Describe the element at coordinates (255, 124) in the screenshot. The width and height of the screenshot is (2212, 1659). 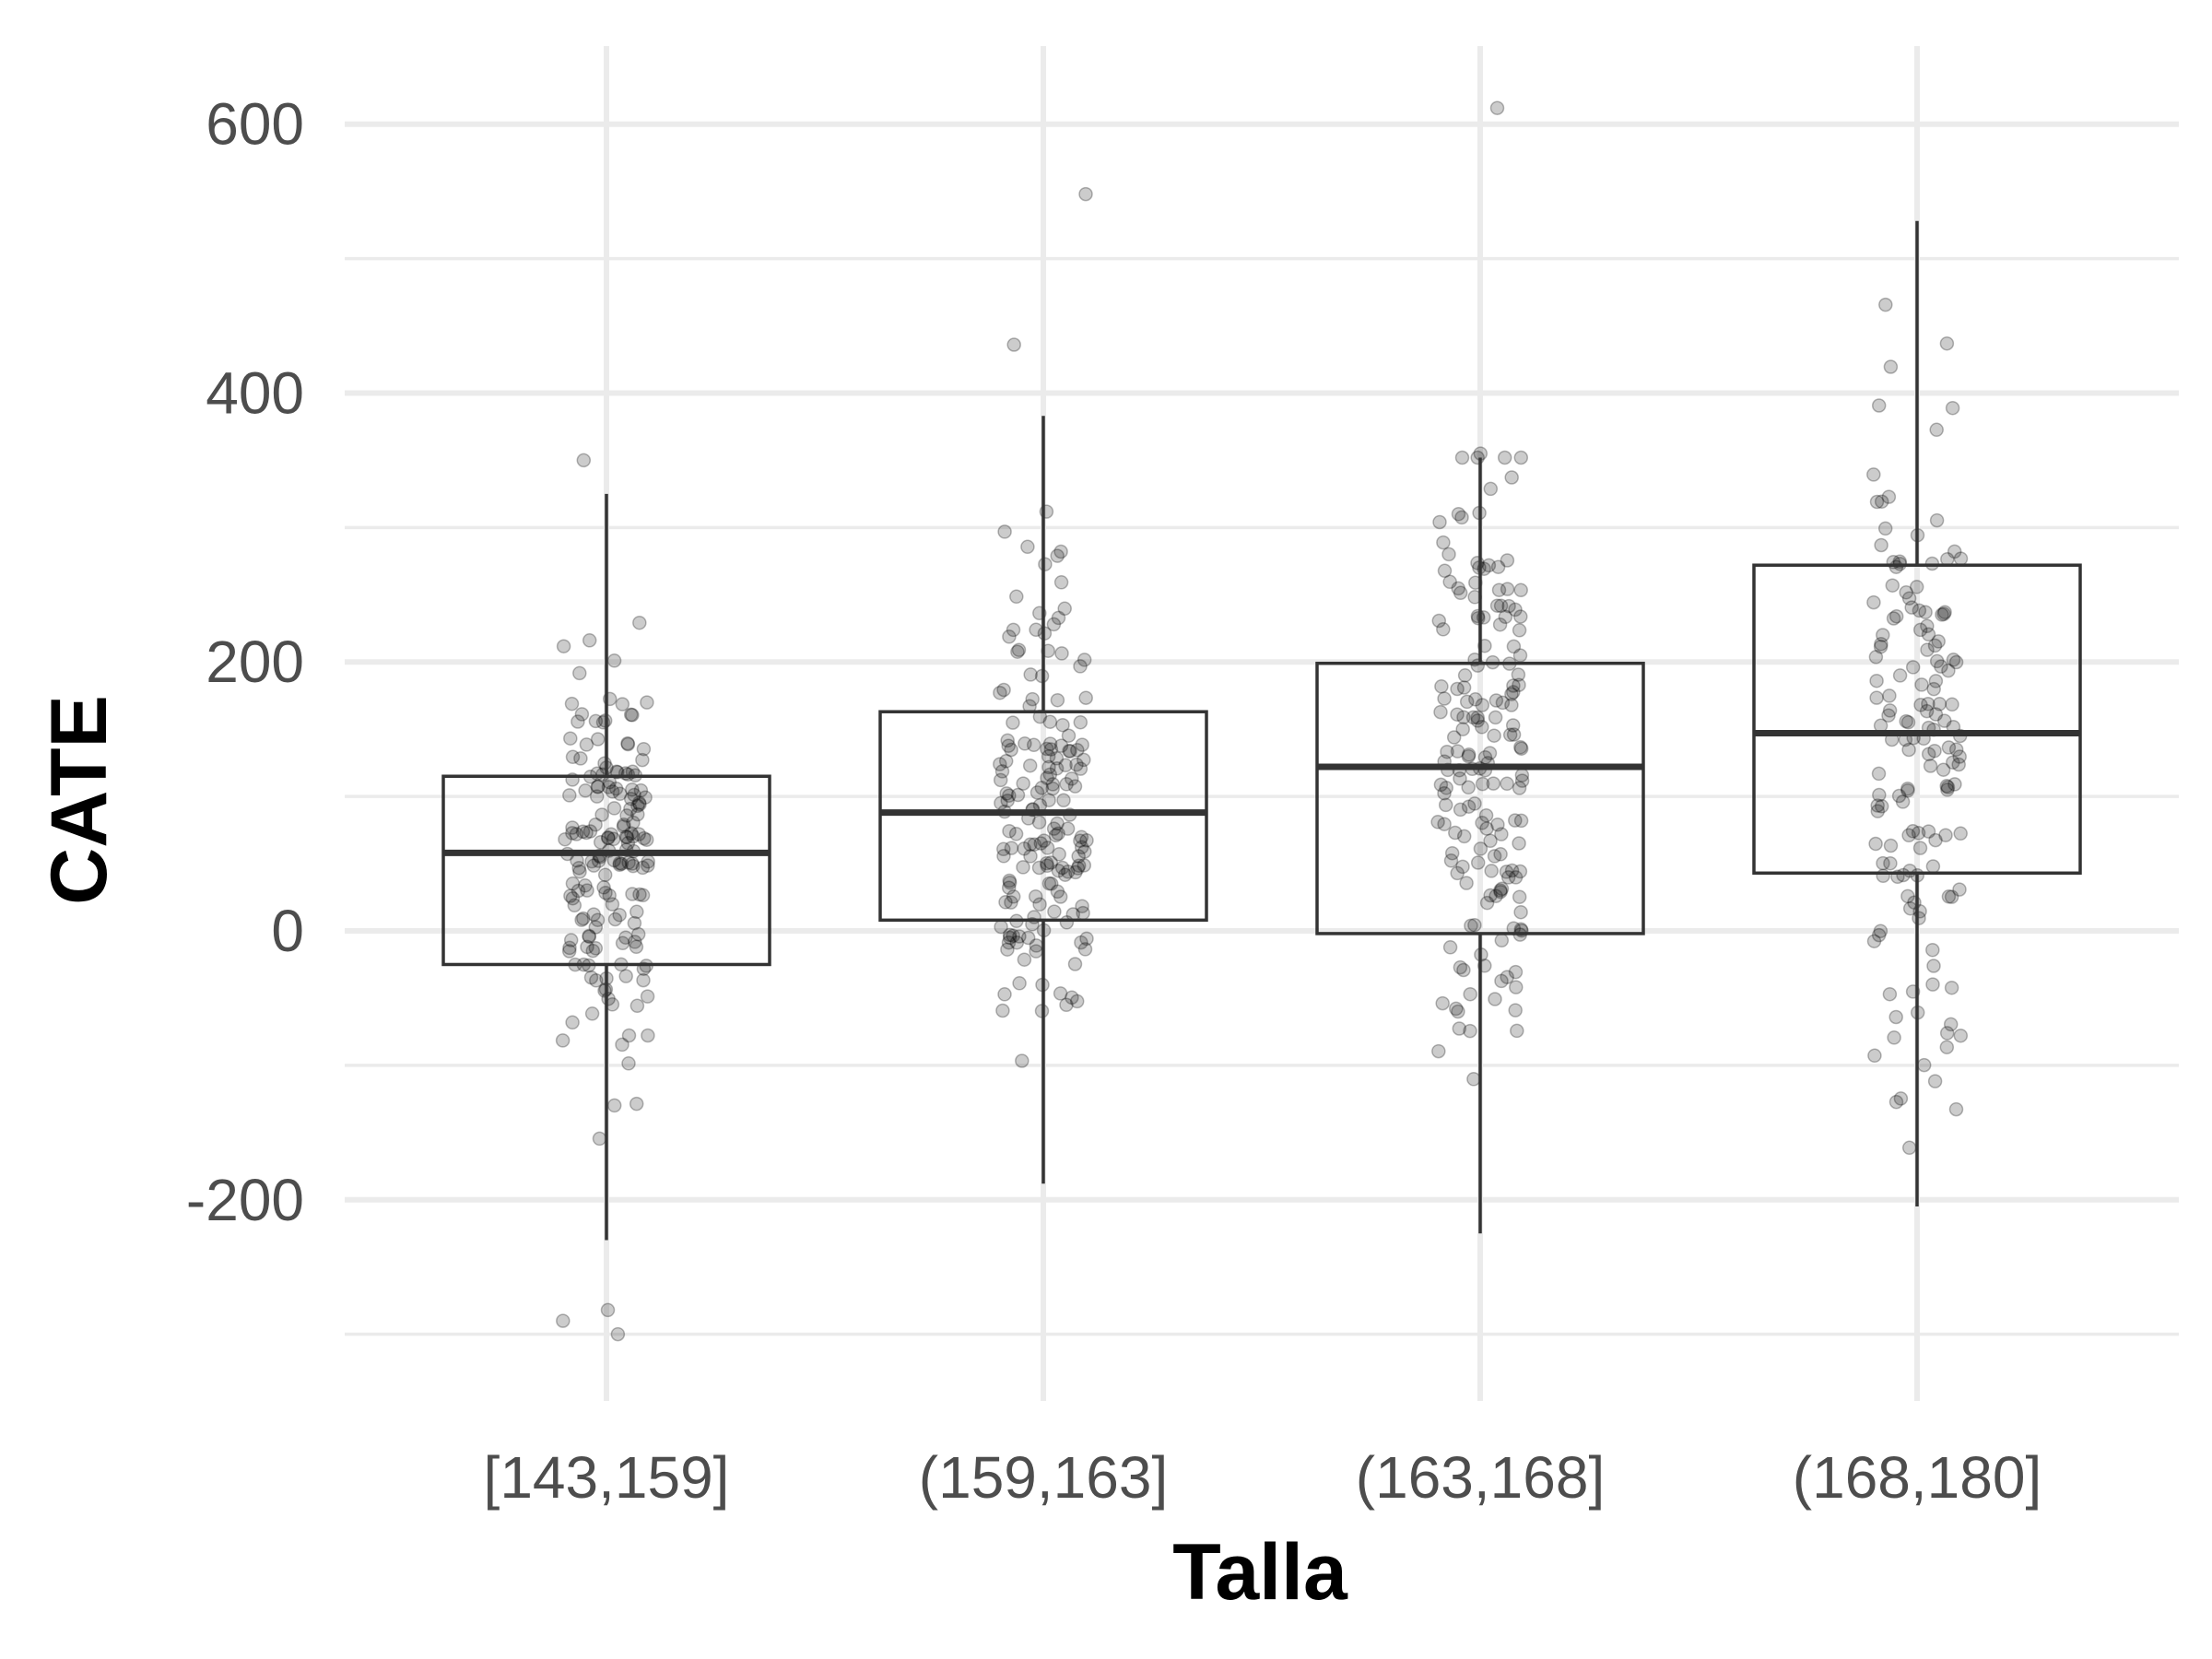
I see `y-tick-label: 600` at that location.